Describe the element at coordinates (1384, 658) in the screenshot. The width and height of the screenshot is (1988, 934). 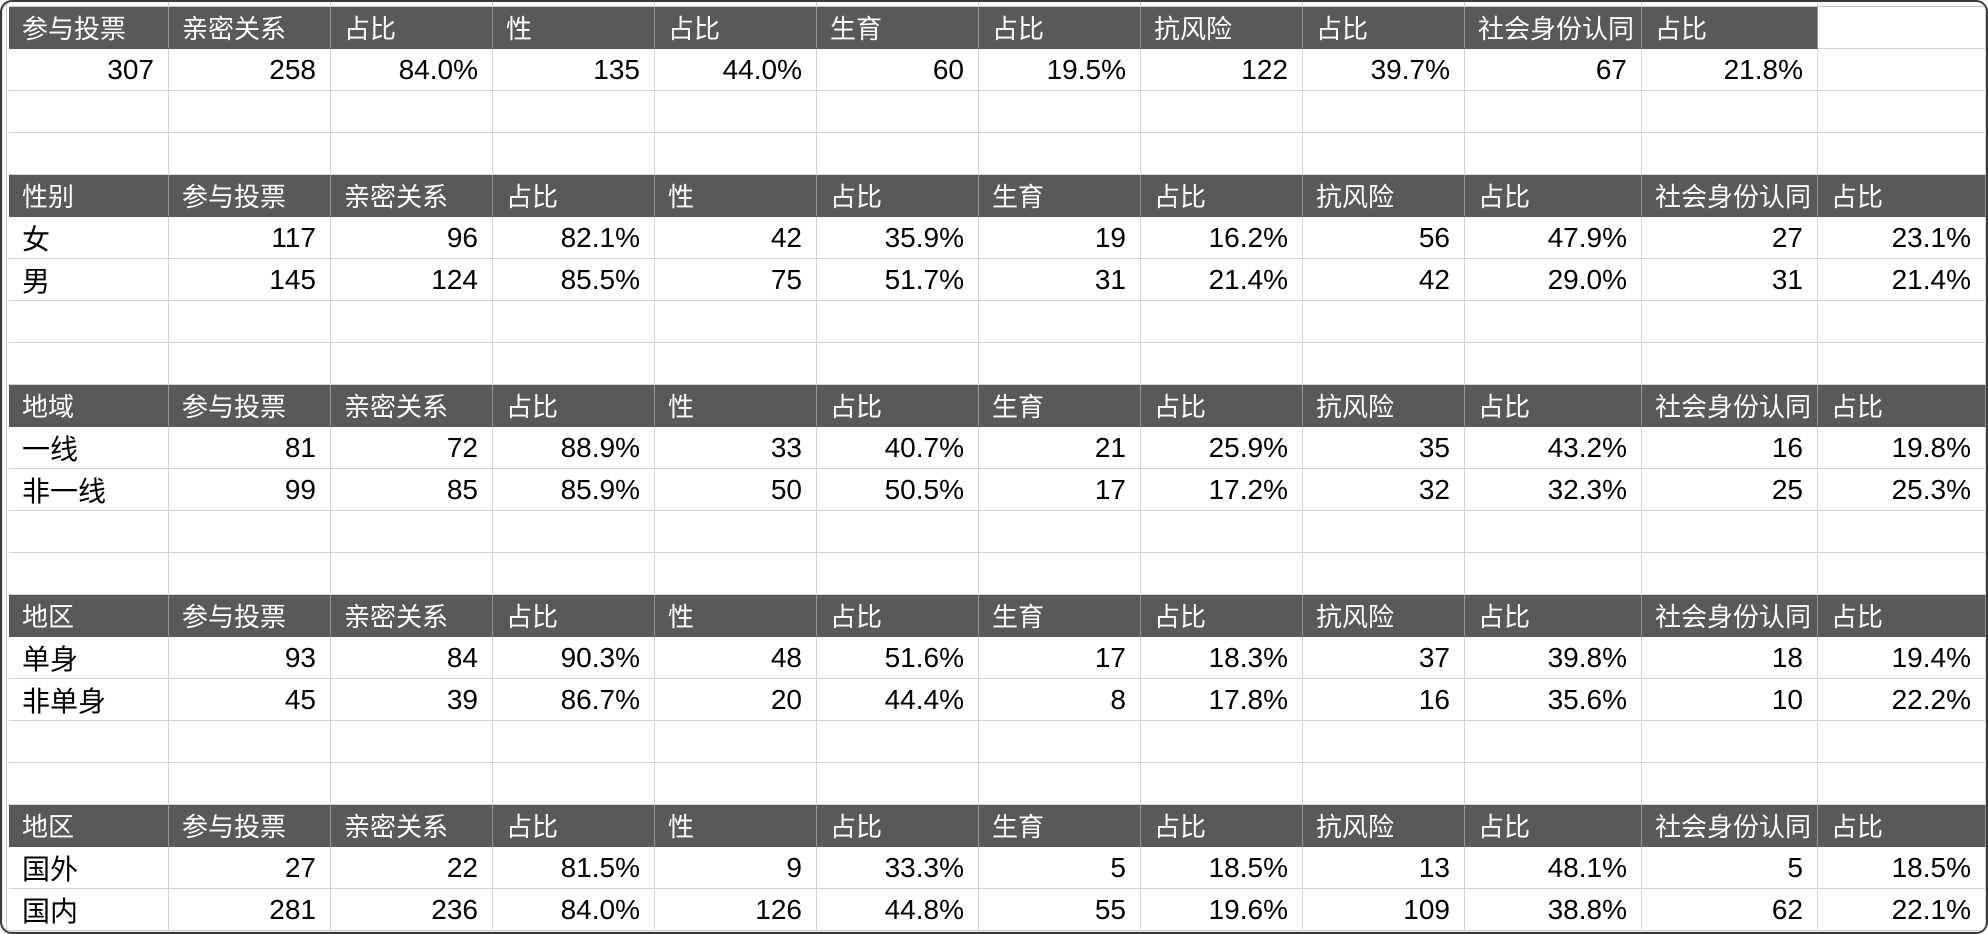
I see `value-cell: 37` at that location.